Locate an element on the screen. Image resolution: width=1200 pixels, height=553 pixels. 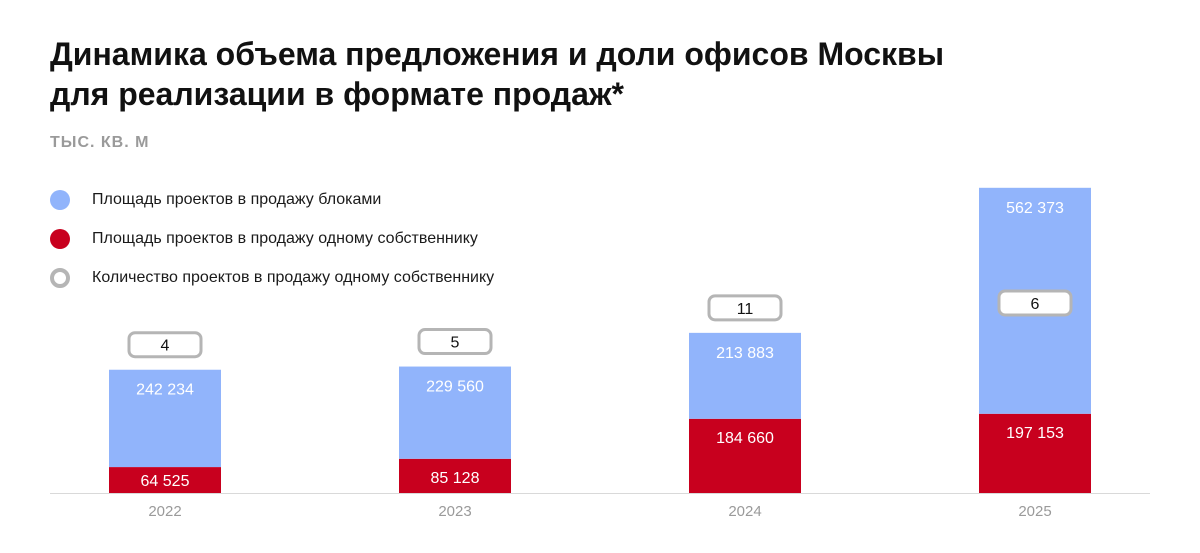
bar-blocks-2022 is located at coordinates (165, 418).